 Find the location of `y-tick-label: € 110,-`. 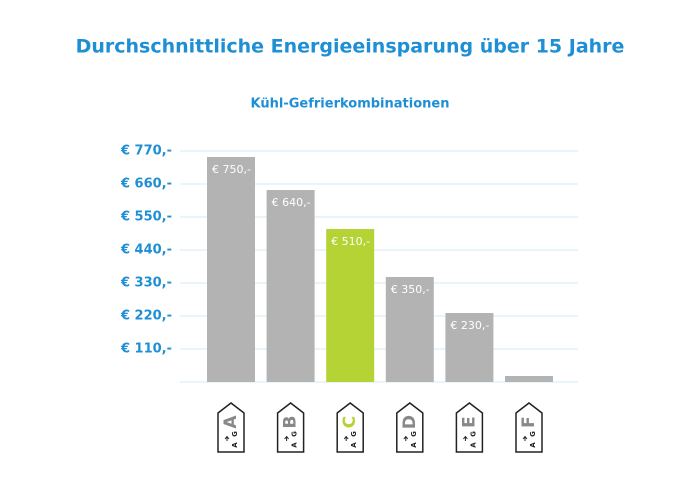

y-tick-label: € 110,- is located at coordinates (146, 349).